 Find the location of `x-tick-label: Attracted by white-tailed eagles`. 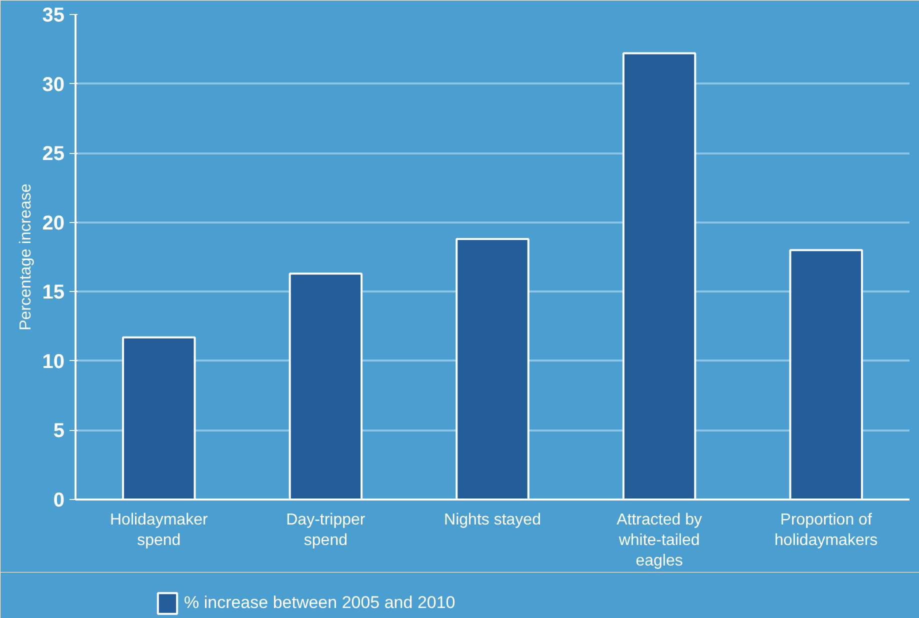

x-tick-label: Attracted by white-tailed eagles is located at coordinates (659, 541).